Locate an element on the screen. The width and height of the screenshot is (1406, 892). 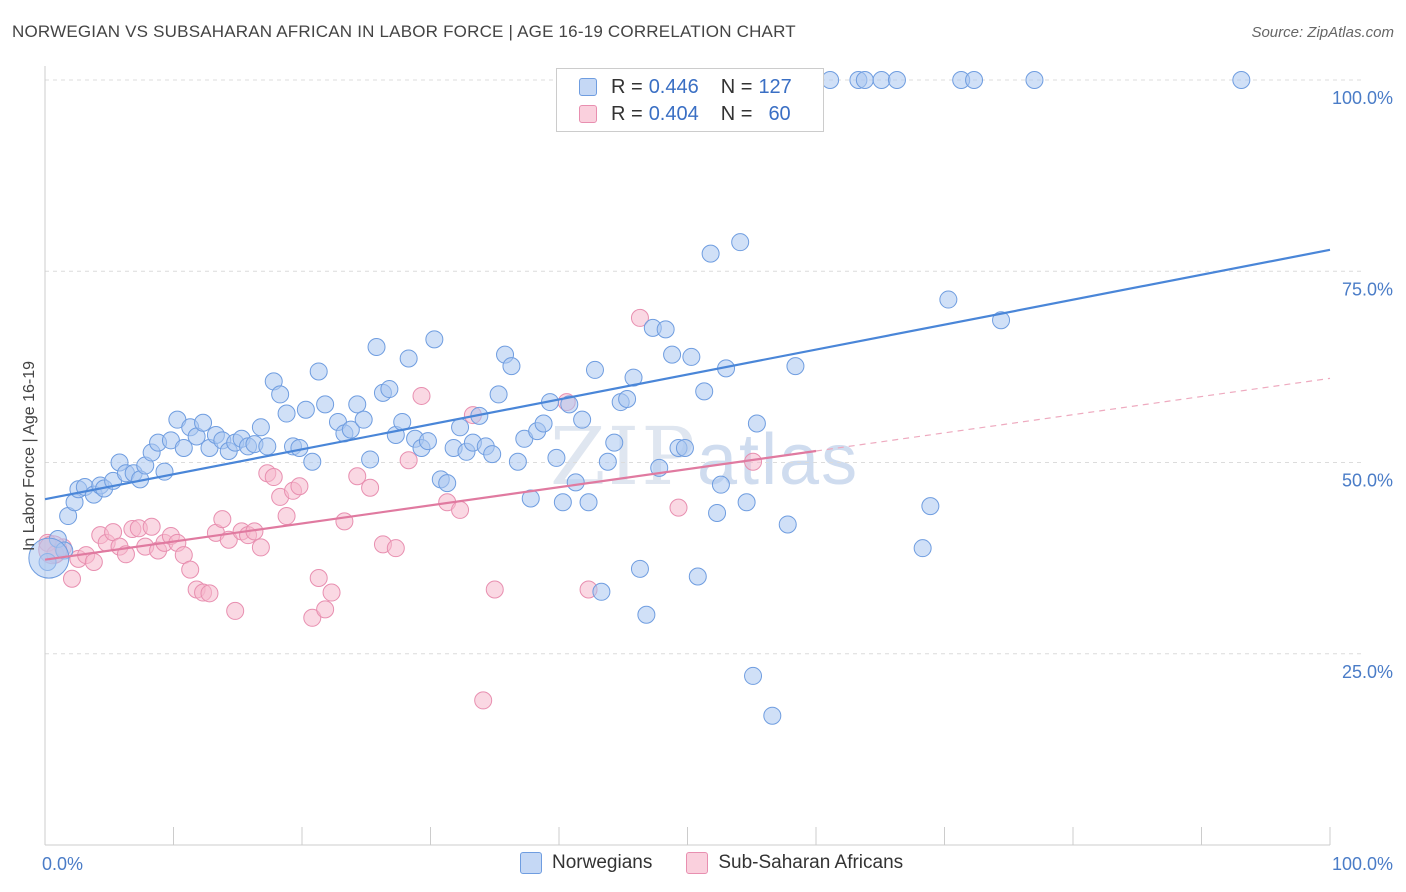
legend-label-norwegians: Norwegians is located at coordinates (602, 862).